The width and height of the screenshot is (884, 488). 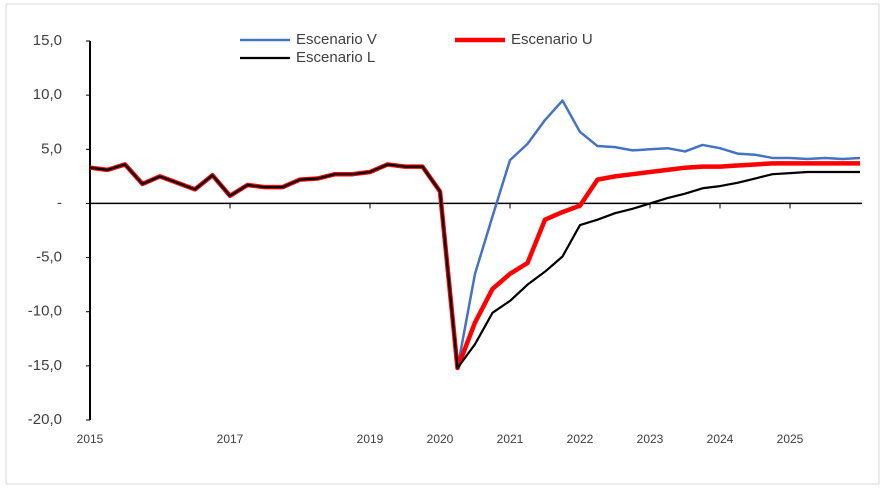 What do you see at coordinates (510, 439) in the screenshot?
I see `x-tick-label: 2021` at bounding box center [510, 439].